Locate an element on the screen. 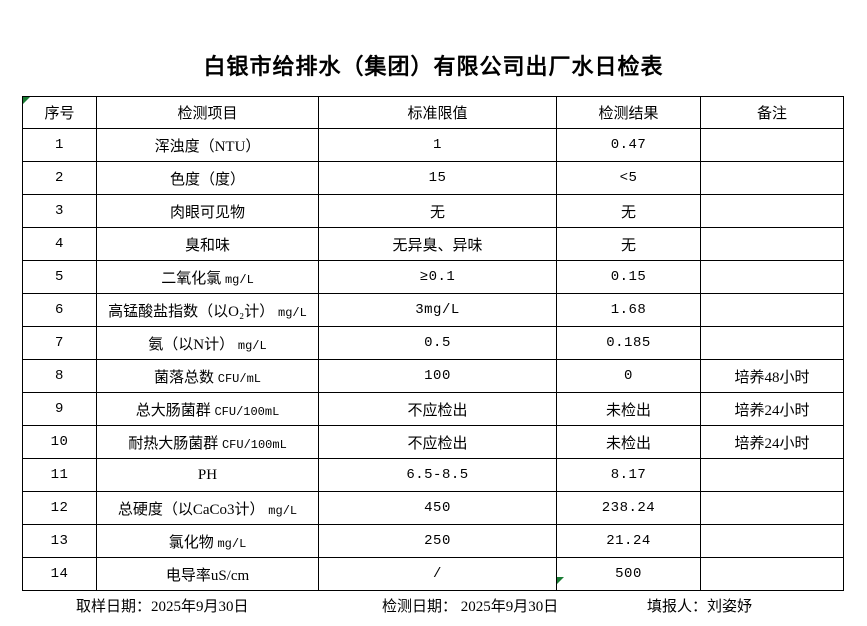 This screenshot has width=867, height=626. cell-item: 总硬度（以CaCo3计） mg/L is located at coordinates (207, 508).